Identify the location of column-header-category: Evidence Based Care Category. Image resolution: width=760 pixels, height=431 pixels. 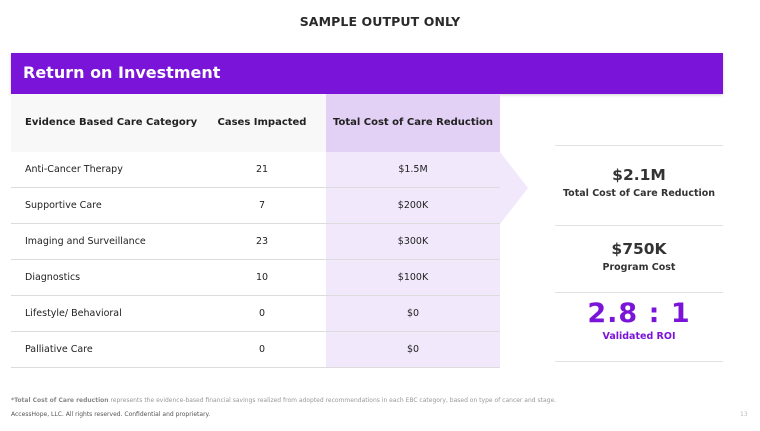
(111, 122).